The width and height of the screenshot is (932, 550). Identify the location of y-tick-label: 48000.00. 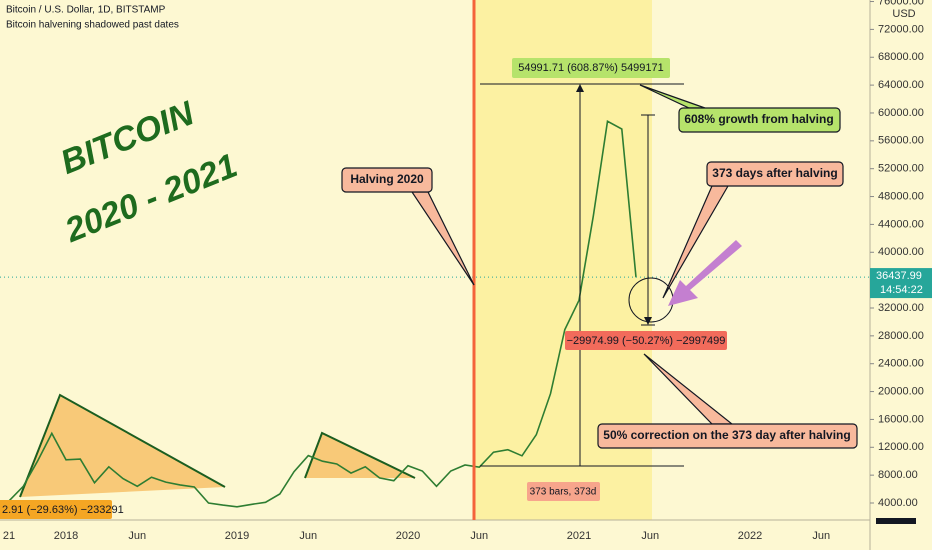
(901, 196).